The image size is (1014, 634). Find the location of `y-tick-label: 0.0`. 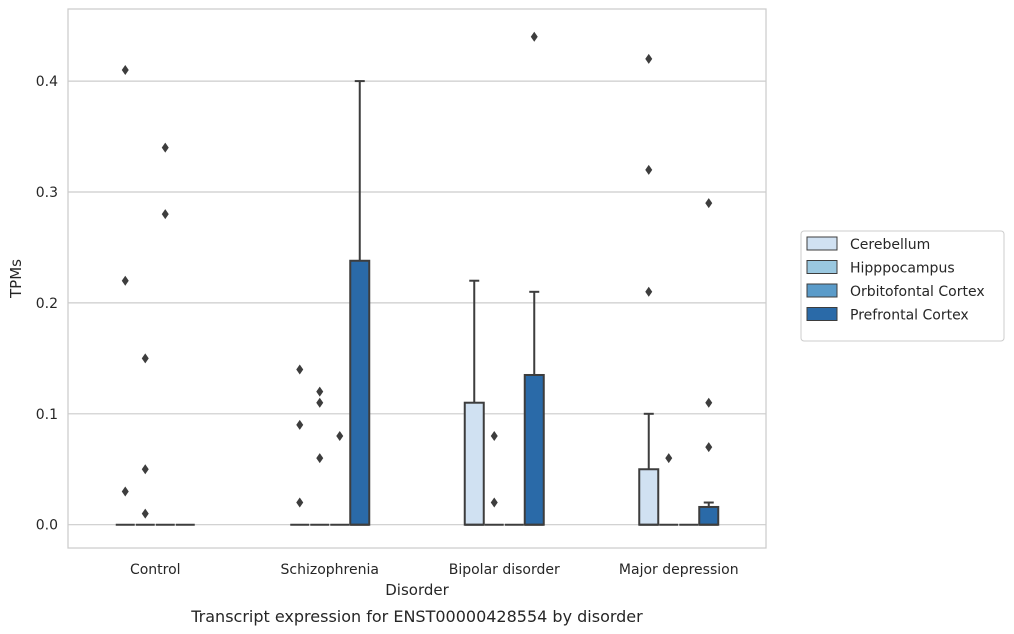

y-tick-label: 0.0 is located at coordinates (47, 526).